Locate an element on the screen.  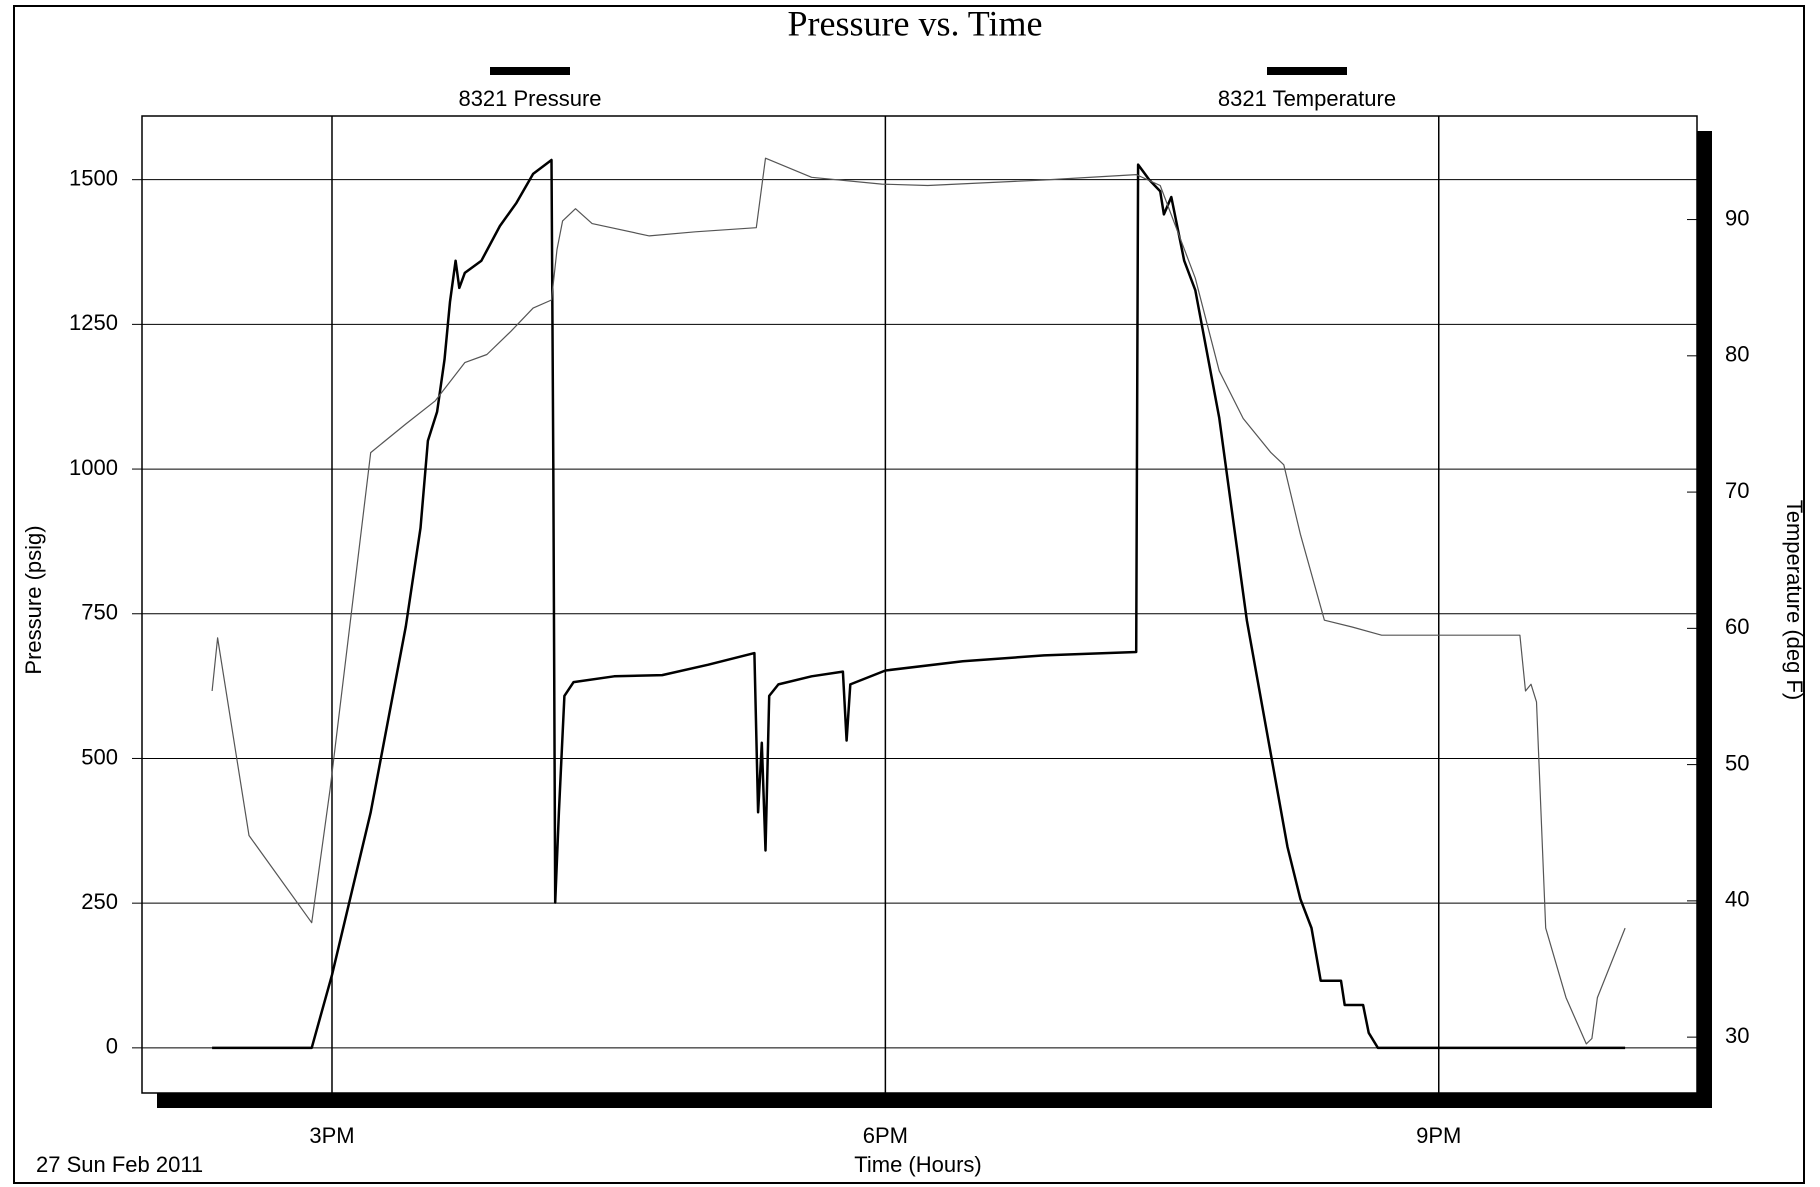
y-tick-label: 1000 is located at coordinates (93, 467).